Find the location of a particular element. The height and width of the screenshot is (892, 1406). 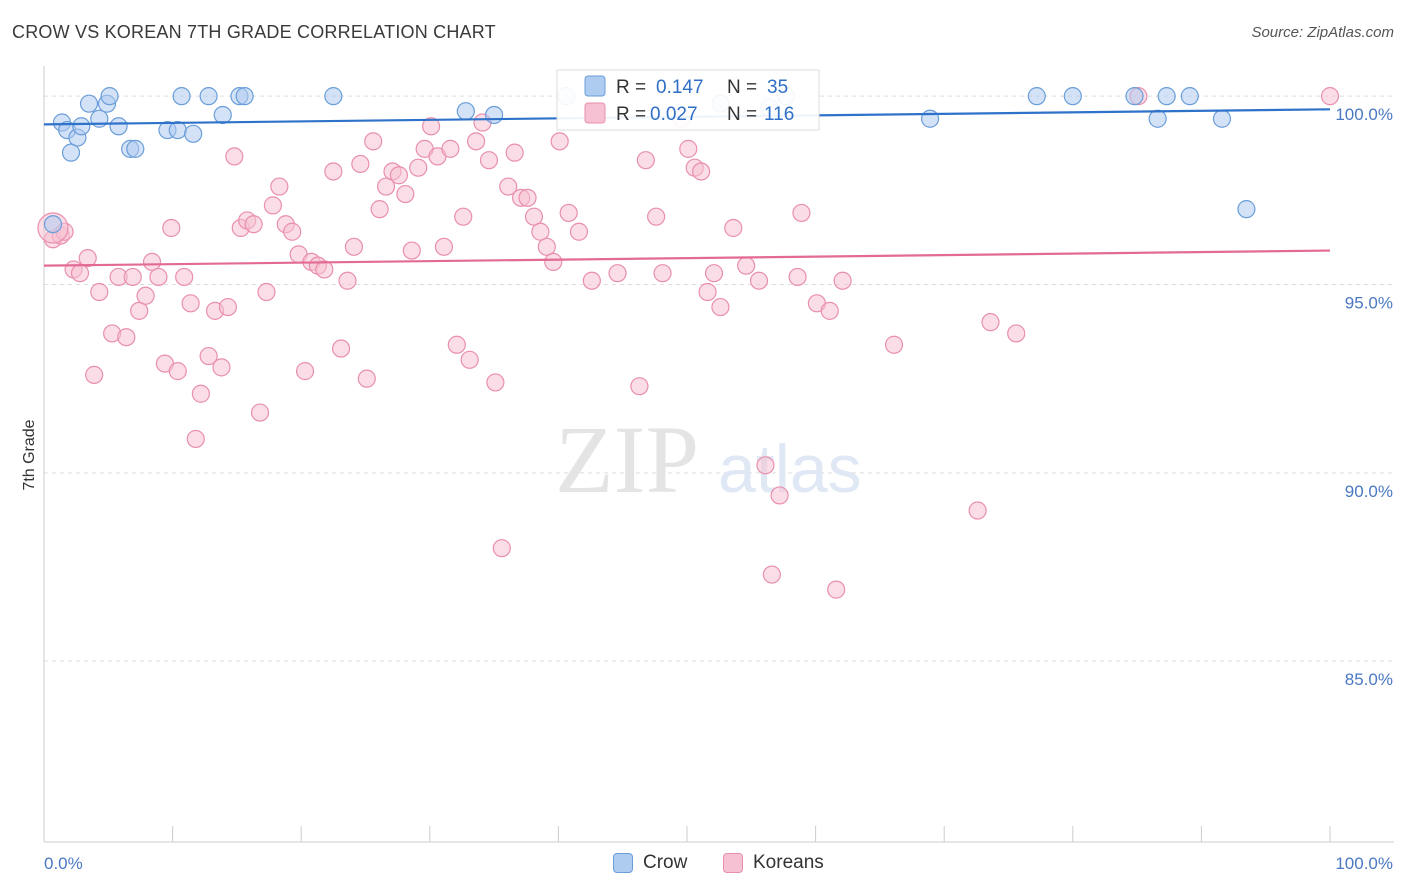

legend-korean-n-label: N = is located at coordinates (742, 114).